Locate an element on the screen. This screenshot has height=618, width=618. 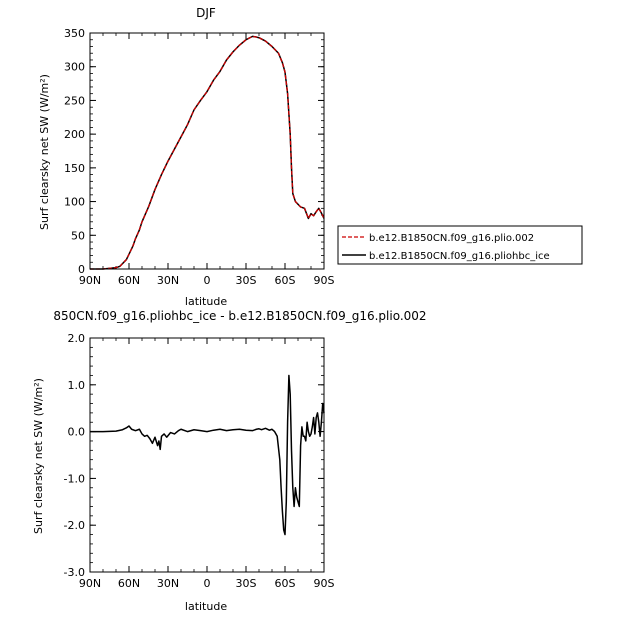
top-series-lines is located at coordinates (207, 152).